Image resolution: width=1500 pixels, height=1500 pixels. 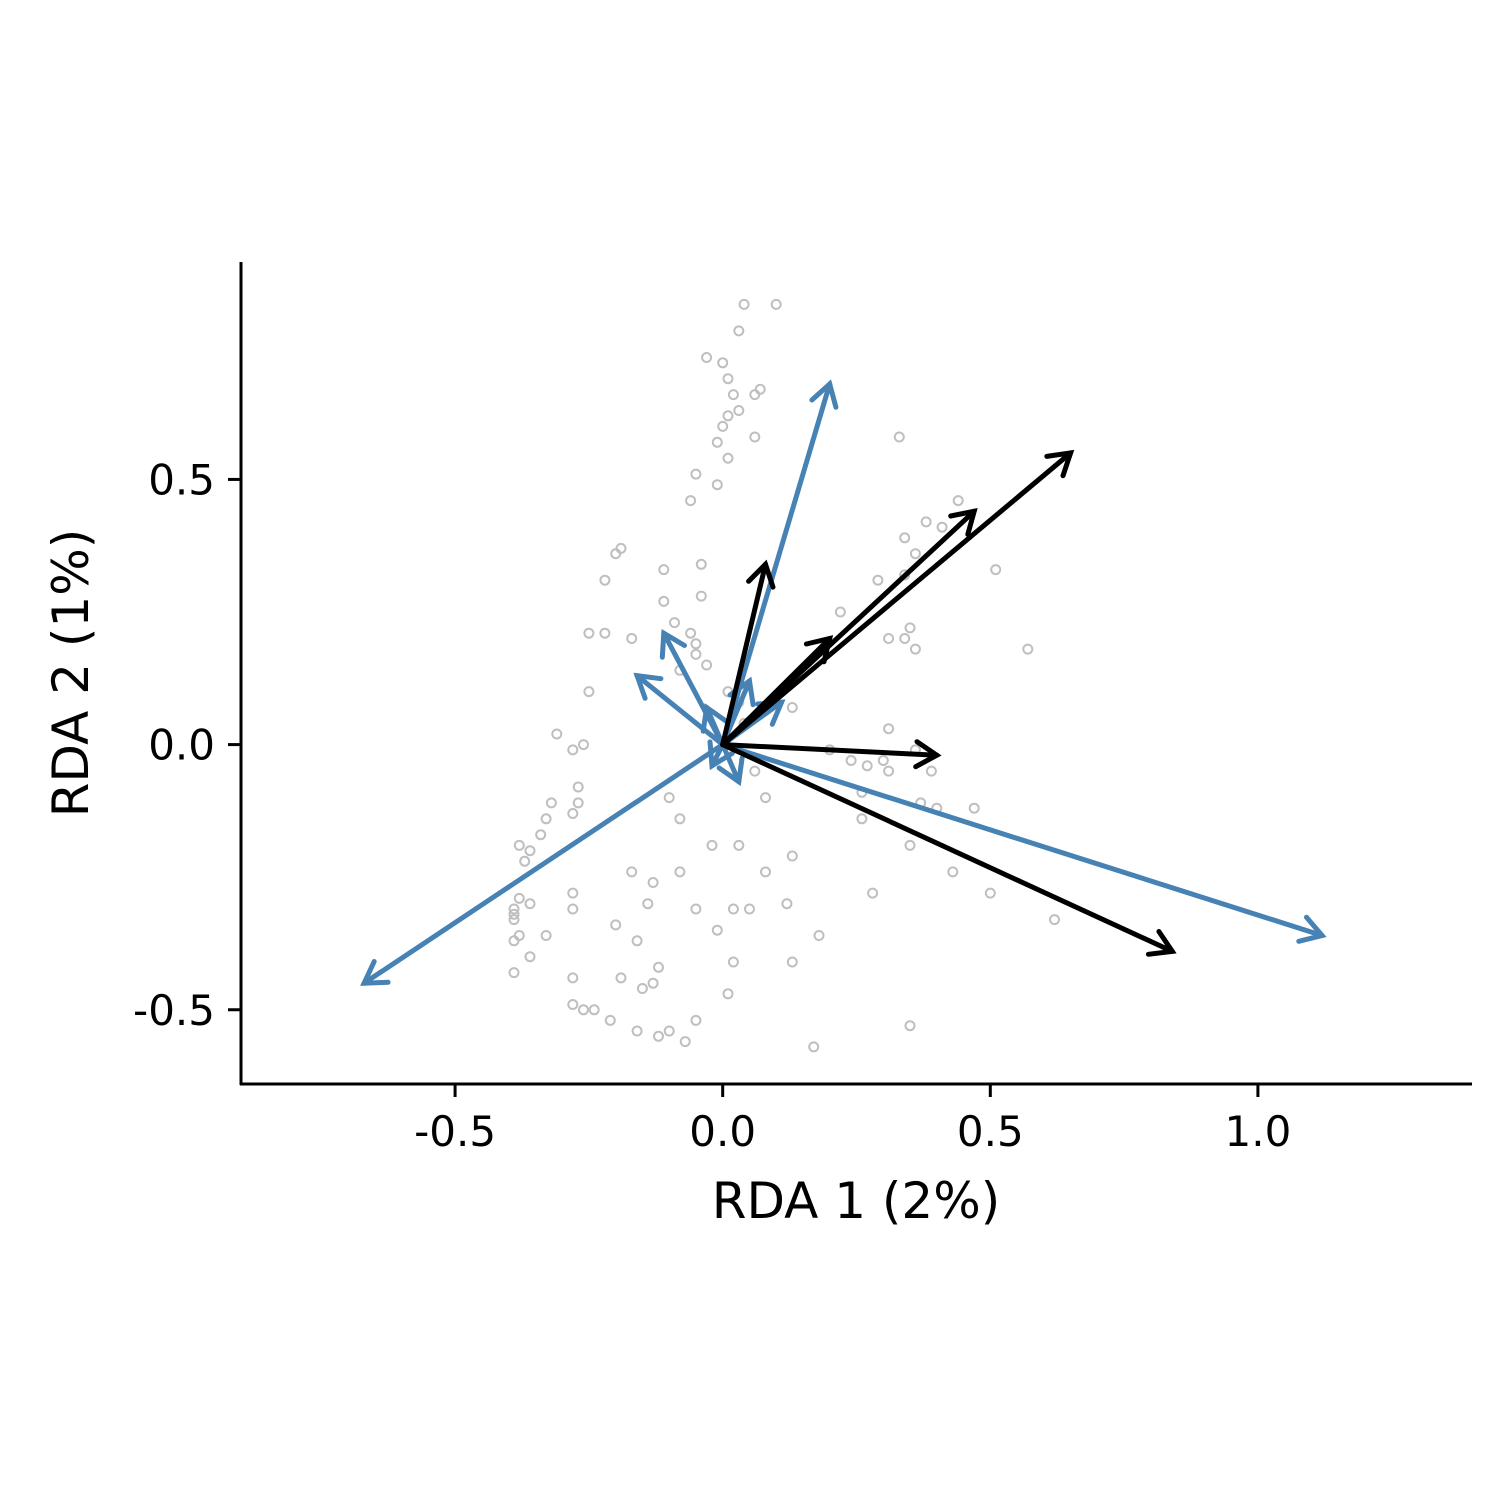 I want to click on y-ticks: -0.5 0.0 0.5, so click(x=187, y=745).